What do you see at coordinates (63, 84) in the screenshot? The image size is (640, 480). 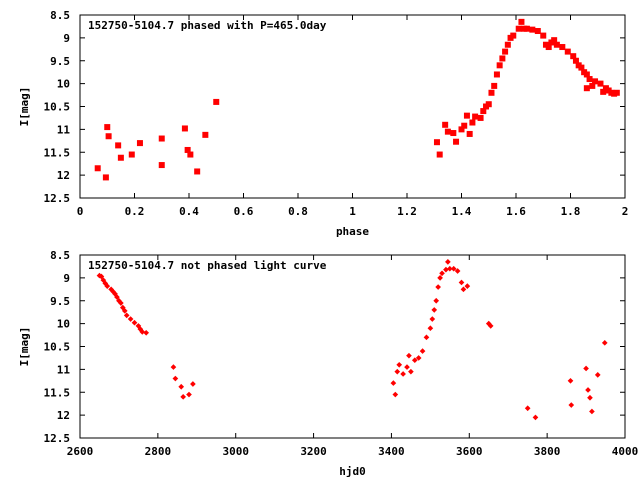 I see `y-tick-label: 10` at bounding box center [63, 84].